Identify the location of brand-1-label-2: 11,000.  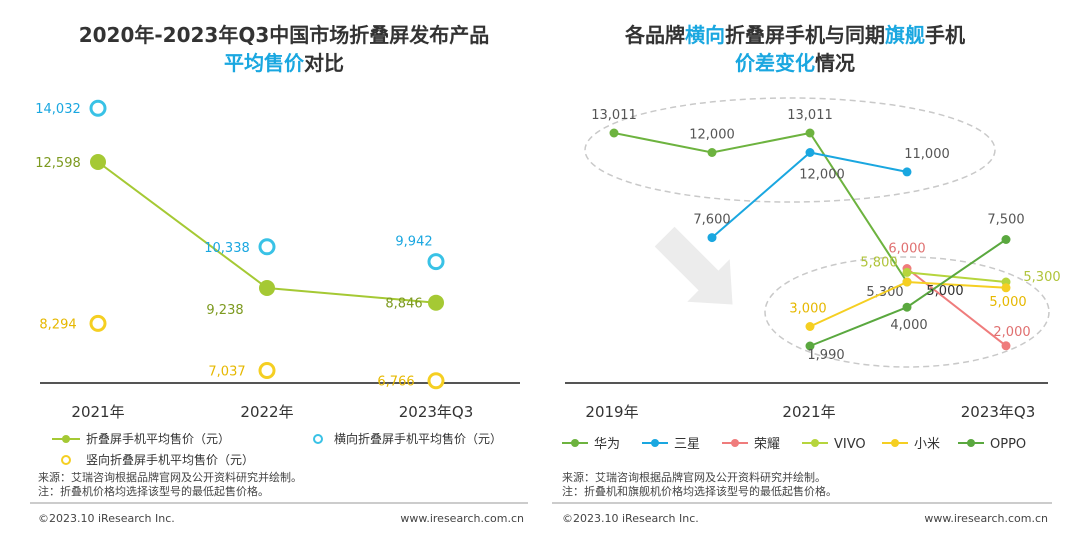
(927, 154).